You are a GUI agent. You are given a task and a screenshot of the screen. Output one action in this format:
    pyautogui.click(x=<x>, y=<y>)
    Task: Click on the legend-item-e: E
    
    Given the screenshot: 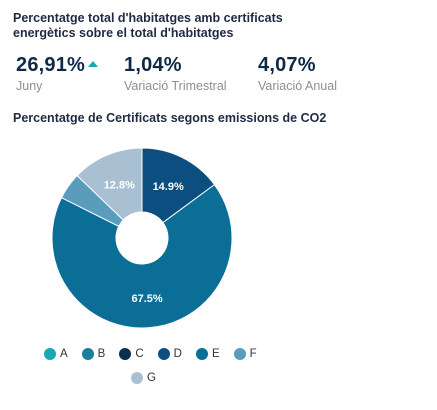 What is the action you would take?
    pyautogui.click(x=207, y=354)
    